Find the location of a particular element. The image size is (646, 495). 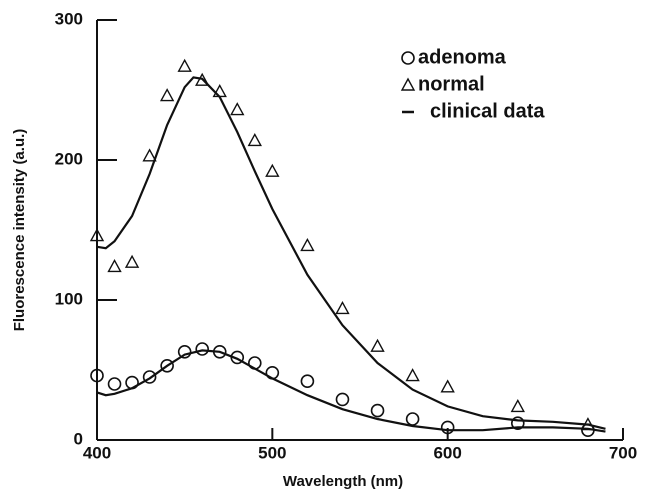

legend-label: clinical data is located at coordinates (487, 111).